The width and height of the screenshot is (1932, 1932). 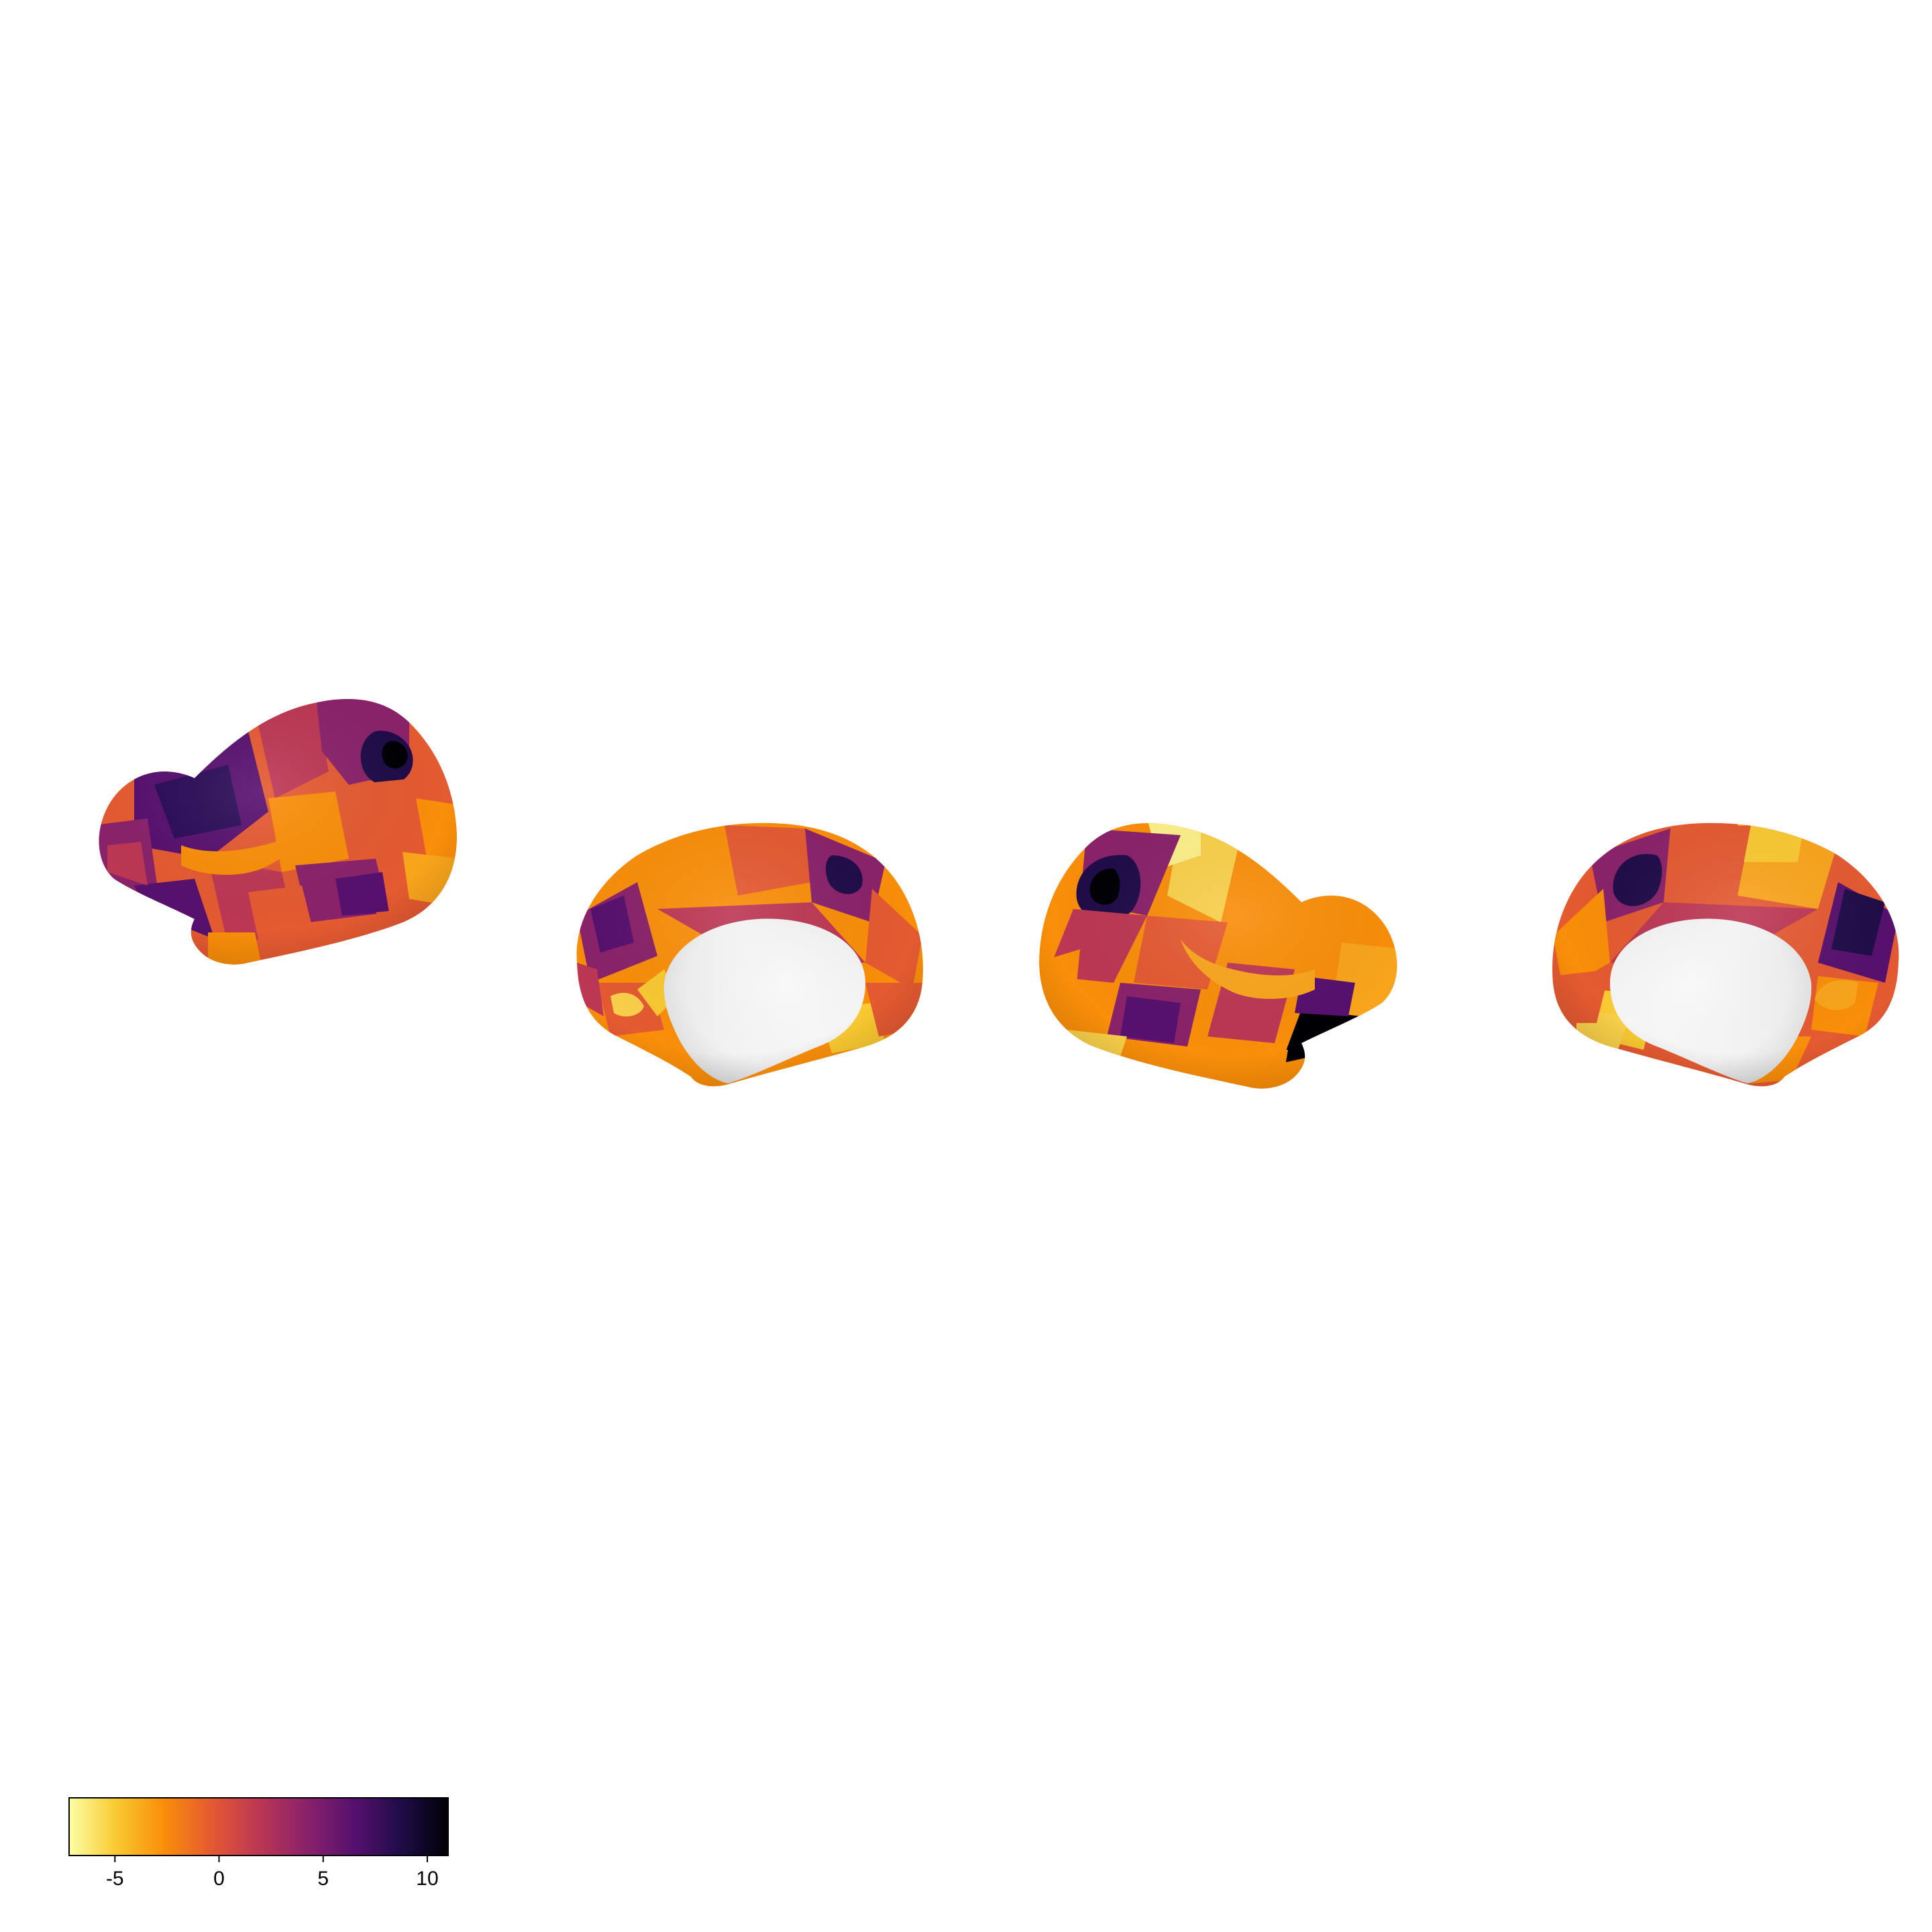 What do you see at coordinates (219, 1879) in the screenshot?
I see `colorbar-tick-label: 0` at bounding box center [219, 1879].